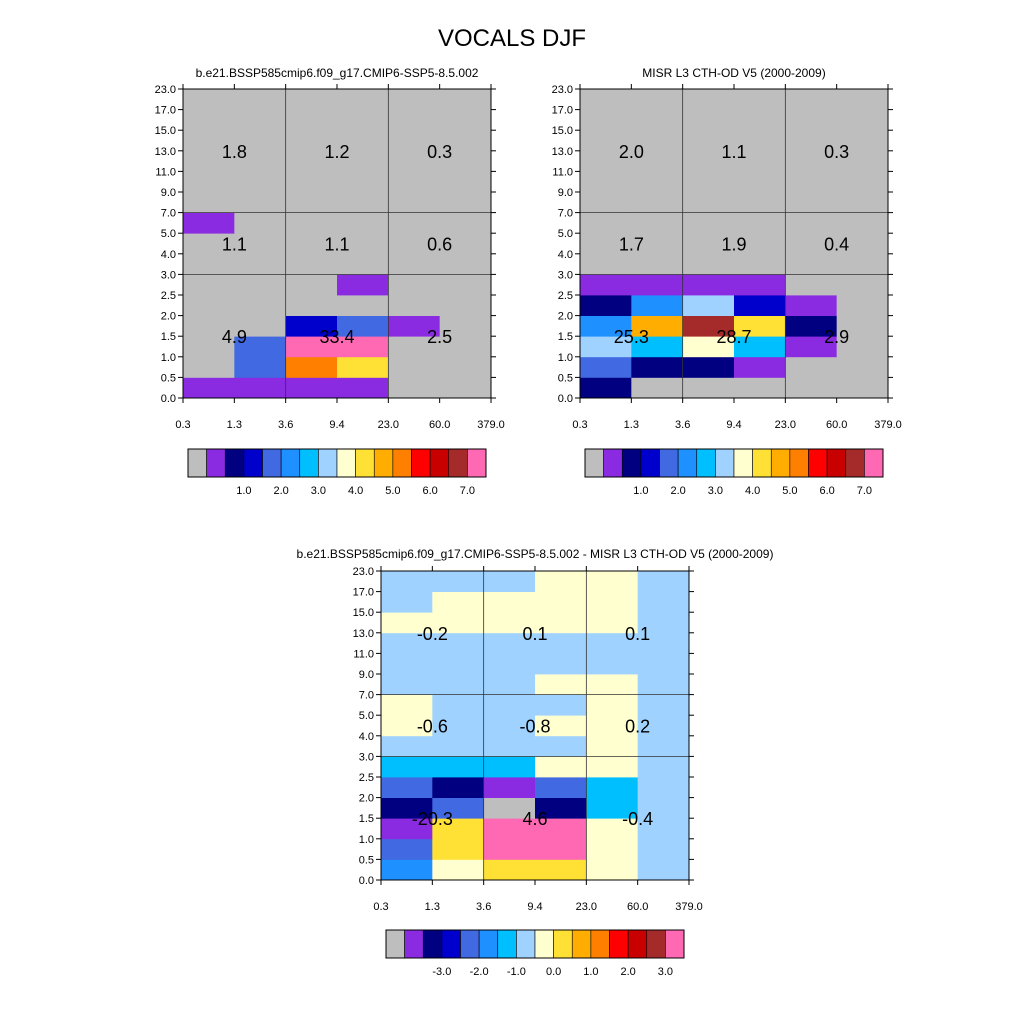 This screenshot has width=1024, height=1029. Describe the element at coordinates (562, 172) in the screenshot. I see `y-tick-label: 11.0` at that location.